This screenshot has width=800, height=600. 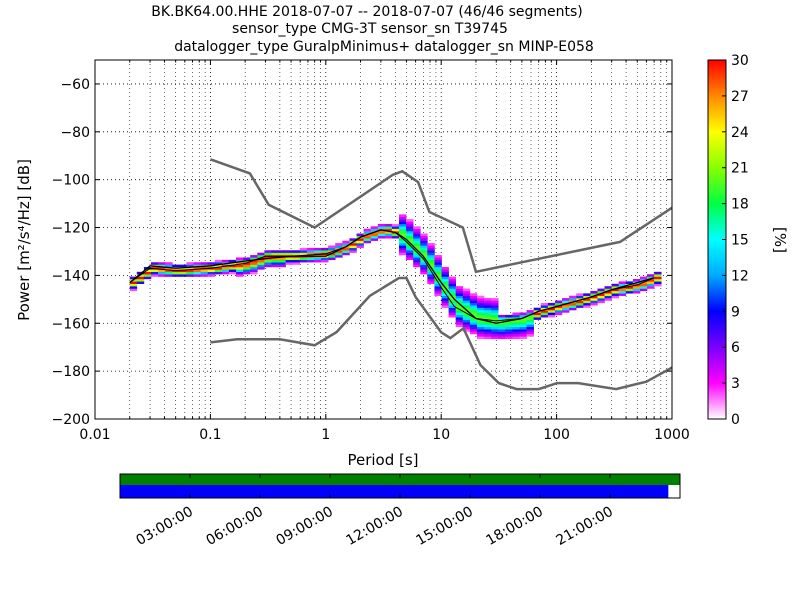 I want to click on y-tick-label: −60, so click(x=75, y=85).